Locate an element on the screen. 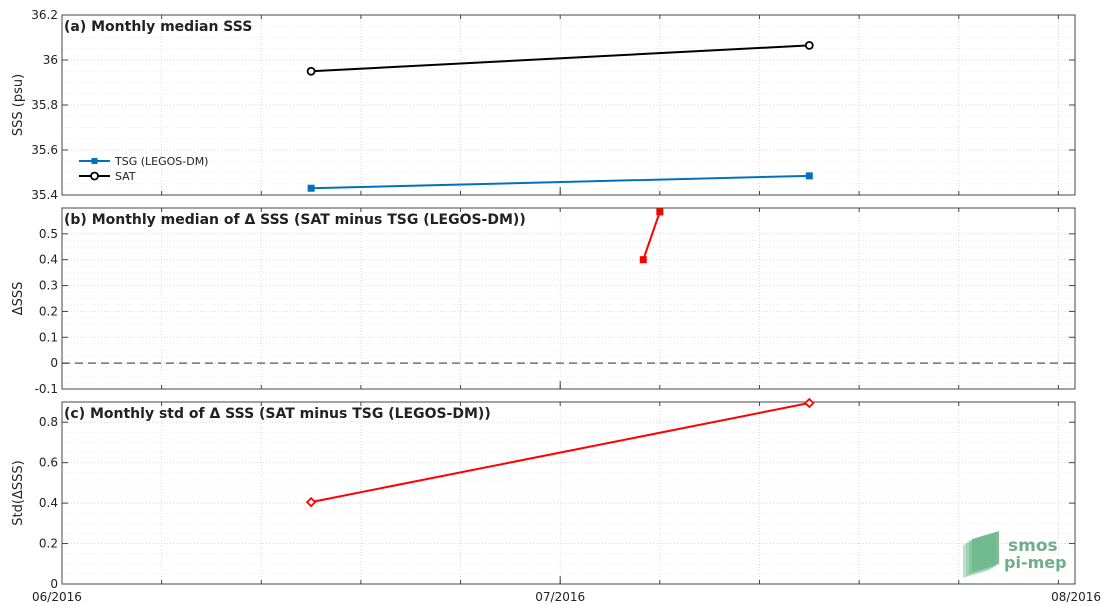 This screenshot has height=606, width=1101. y-tick-label: 35.8 is located at coordinates (44, 105).